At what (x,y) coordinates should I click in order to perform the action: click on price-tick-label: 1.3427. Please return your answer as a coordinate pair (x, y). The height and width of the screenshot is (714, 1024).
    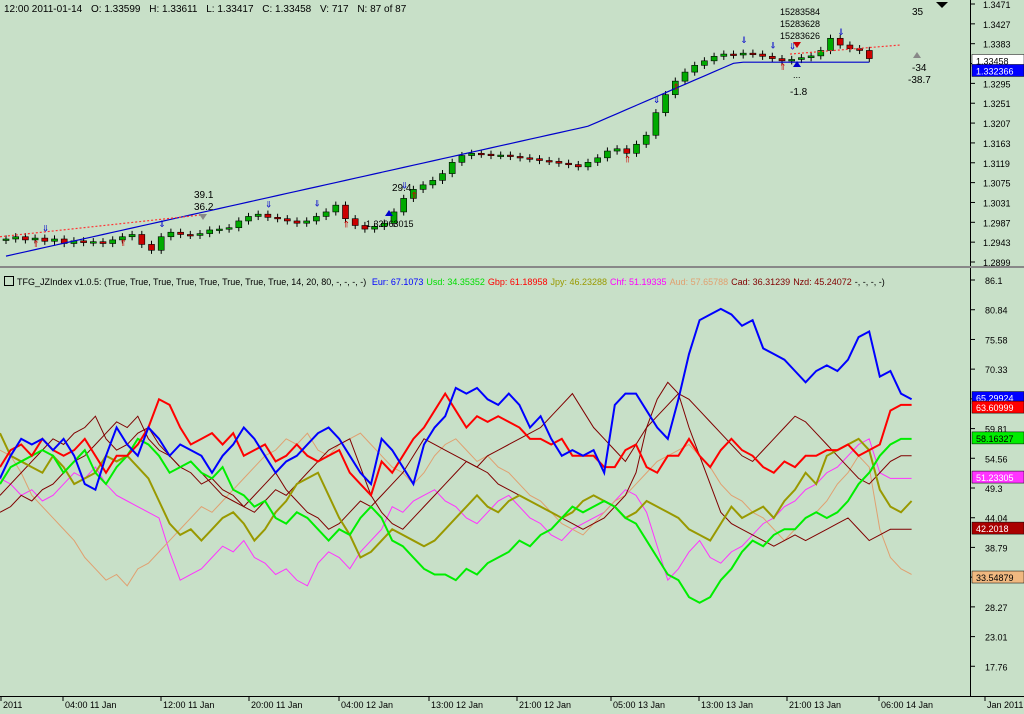
    Looking at the image, I should click on (997, 25).